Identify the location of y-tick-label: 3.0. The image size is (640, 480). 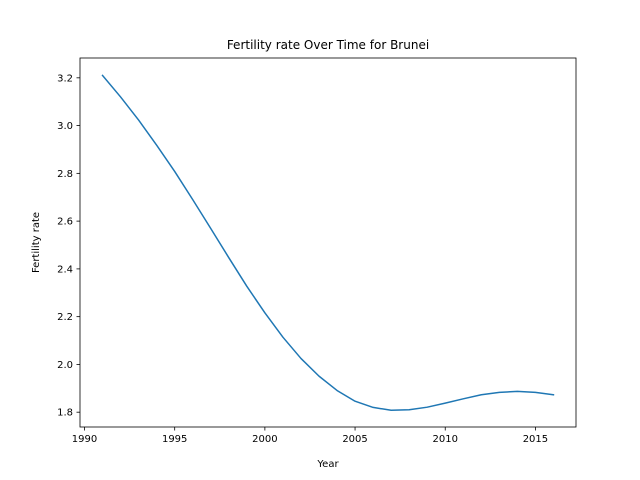
(65, 126).